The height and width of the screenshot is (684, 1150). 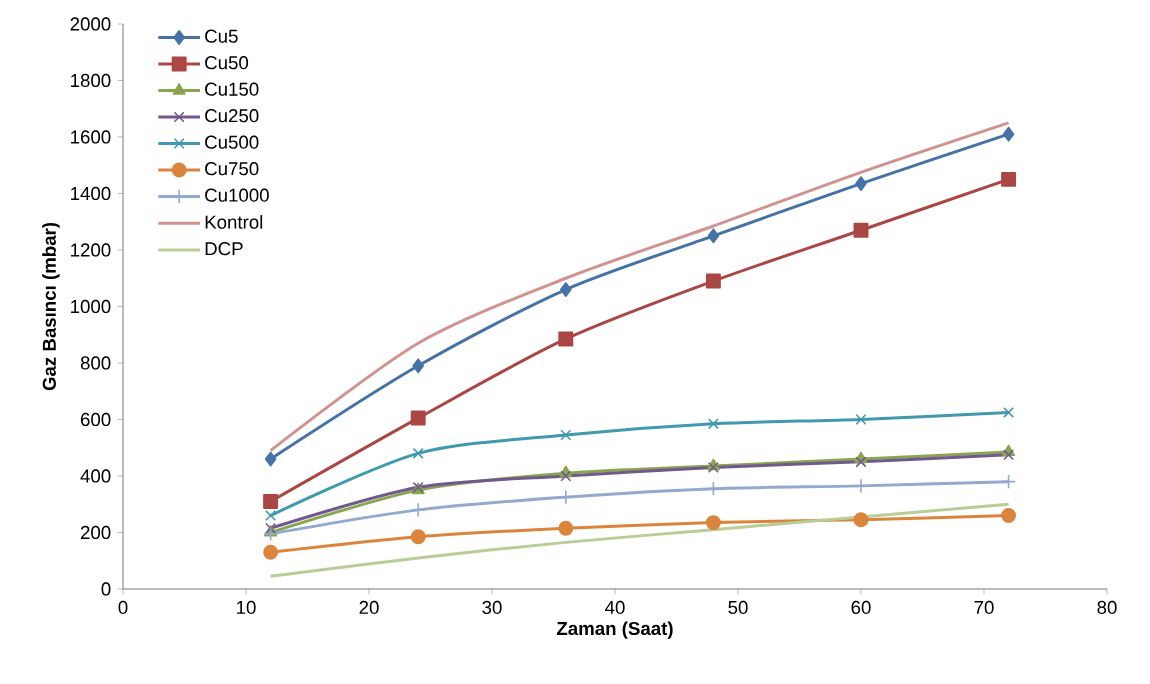 What do you see at coordinates (224, 249) in the screenshot?
I see `legend-label: DCP` at bounding box center [224, 249].